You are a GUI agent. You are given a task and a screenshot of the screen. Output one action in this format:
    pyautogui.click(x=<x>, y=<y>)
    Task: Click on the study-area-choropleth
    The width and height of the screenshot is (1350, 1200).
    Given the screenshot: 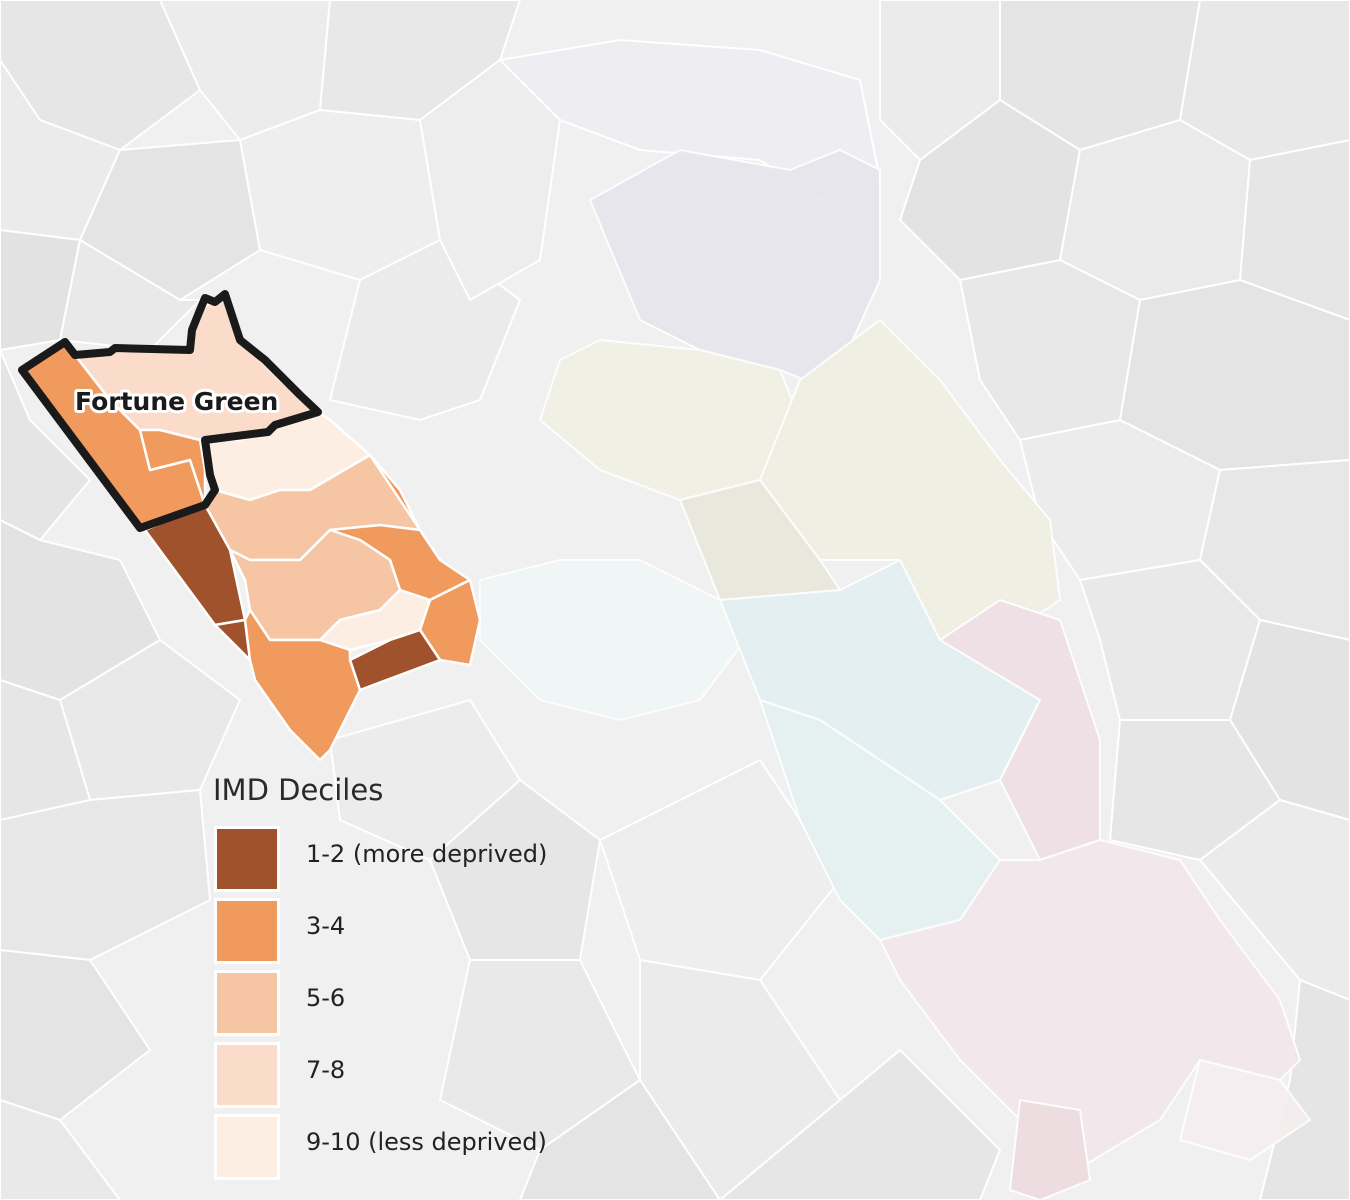 What is the action you would take?
    pyautogui.click(x=252, y=528)
    